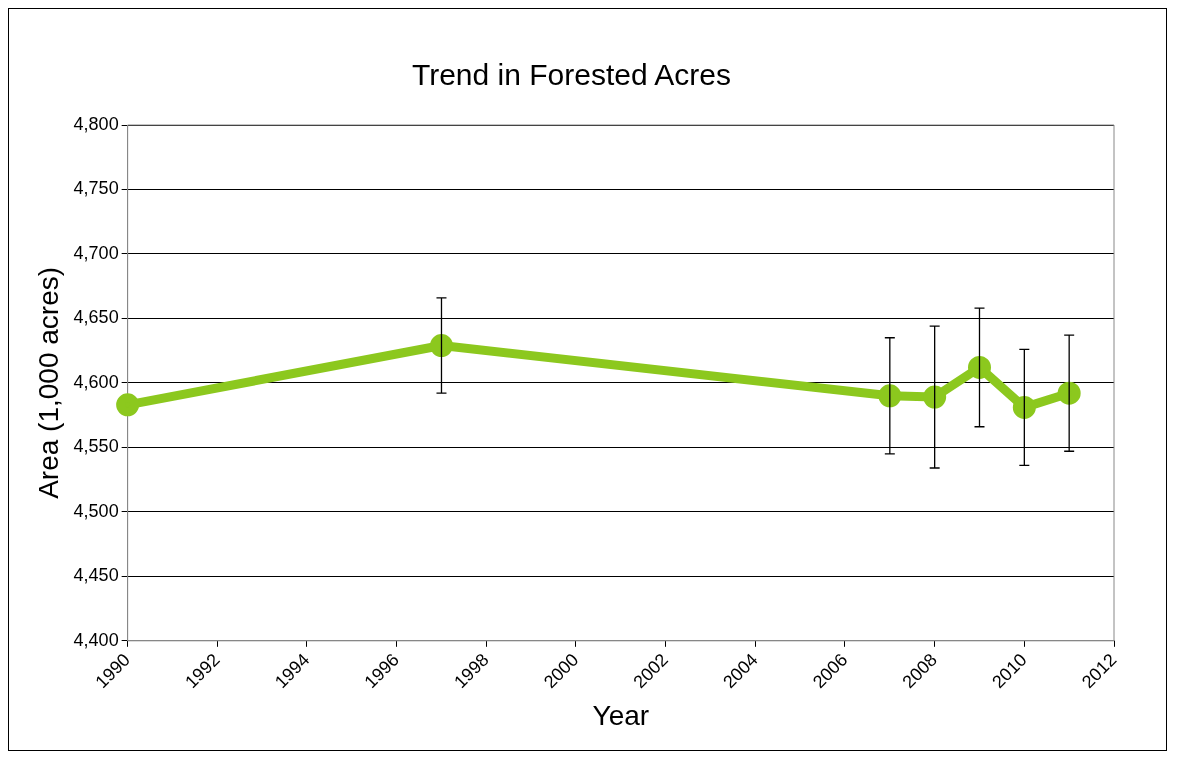  Describe the element at coordinates (96, 446) in the screenshot. I see `y-tick-label: 4,550` at that location.